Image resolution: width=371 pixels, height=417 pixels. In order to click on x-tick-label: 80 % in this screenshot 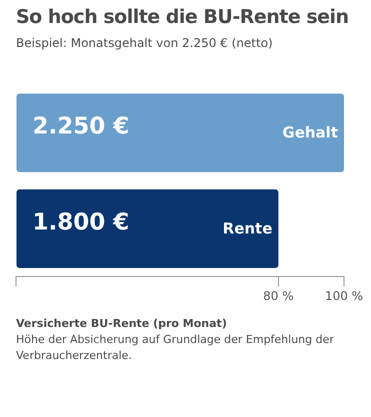, I will do `click(278, 295)`.